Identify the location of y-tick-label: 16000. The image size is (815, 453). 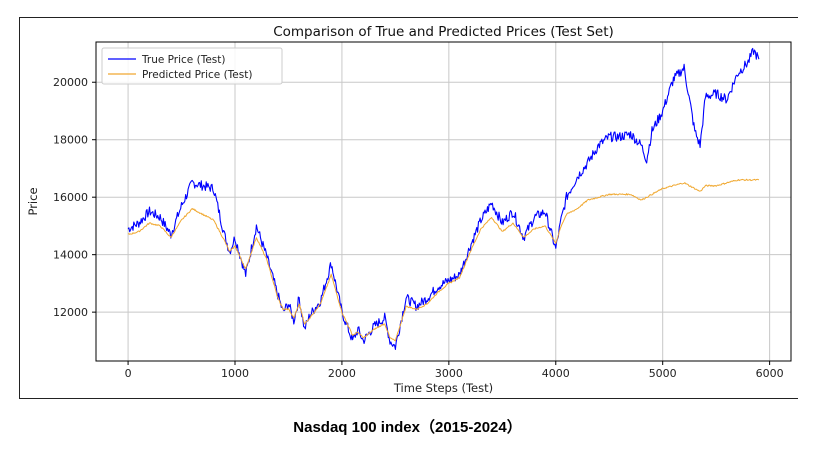
(70, 197).